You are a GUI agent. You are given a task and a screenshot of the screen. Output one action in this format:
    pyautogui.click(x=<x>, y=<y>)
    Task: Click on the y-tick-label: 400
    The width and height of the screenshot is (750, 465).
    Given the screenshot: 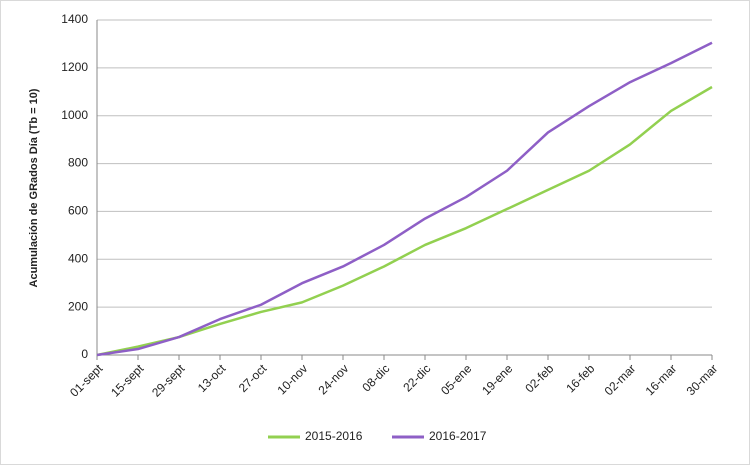 What is the action you would take?
    pyautogui.click(x=78, y=258)
    